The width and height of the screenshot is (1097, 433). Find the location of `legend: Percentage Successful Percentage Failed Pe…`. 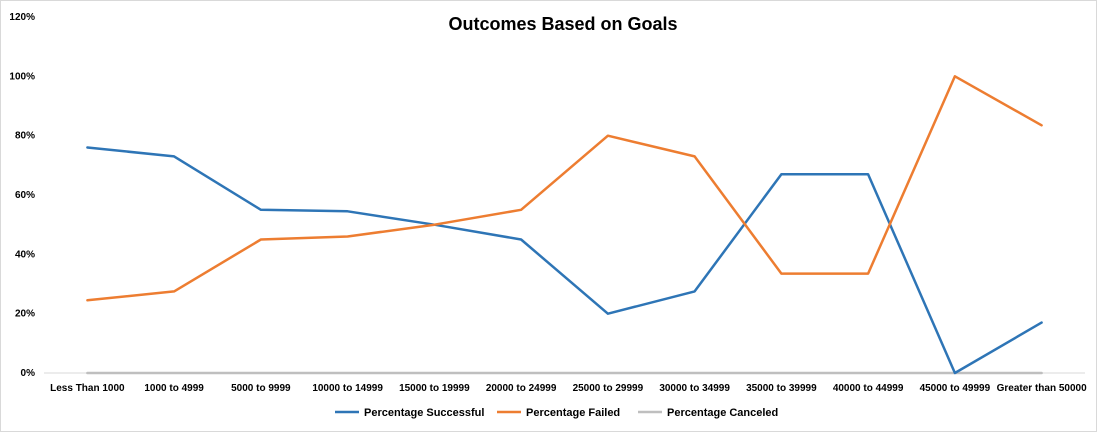

legend: Percentage Successful Percentage Failed Pe… is located at coordinates (556, 413).